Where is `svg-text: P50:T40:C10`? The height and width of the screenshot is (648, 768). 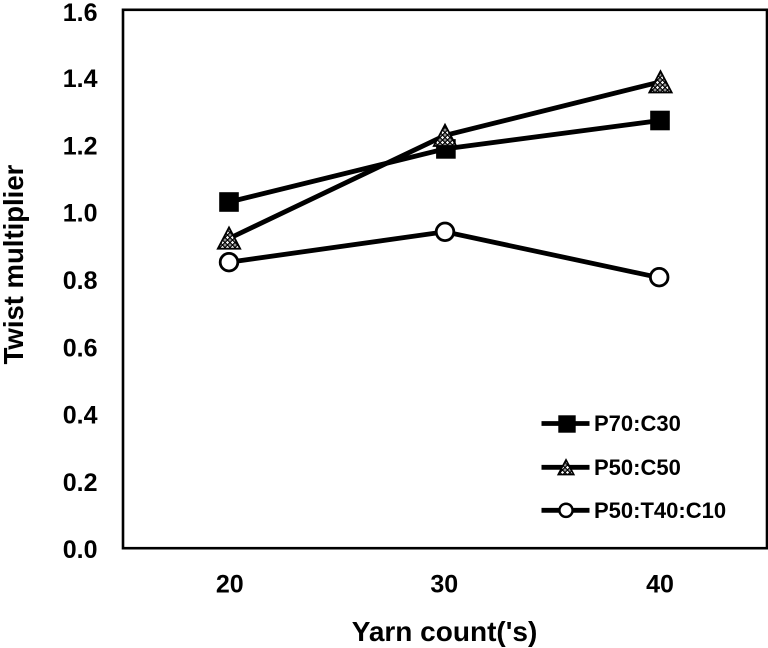 svg-text: P50:T40:C10 is located at coordinates (660, 510).